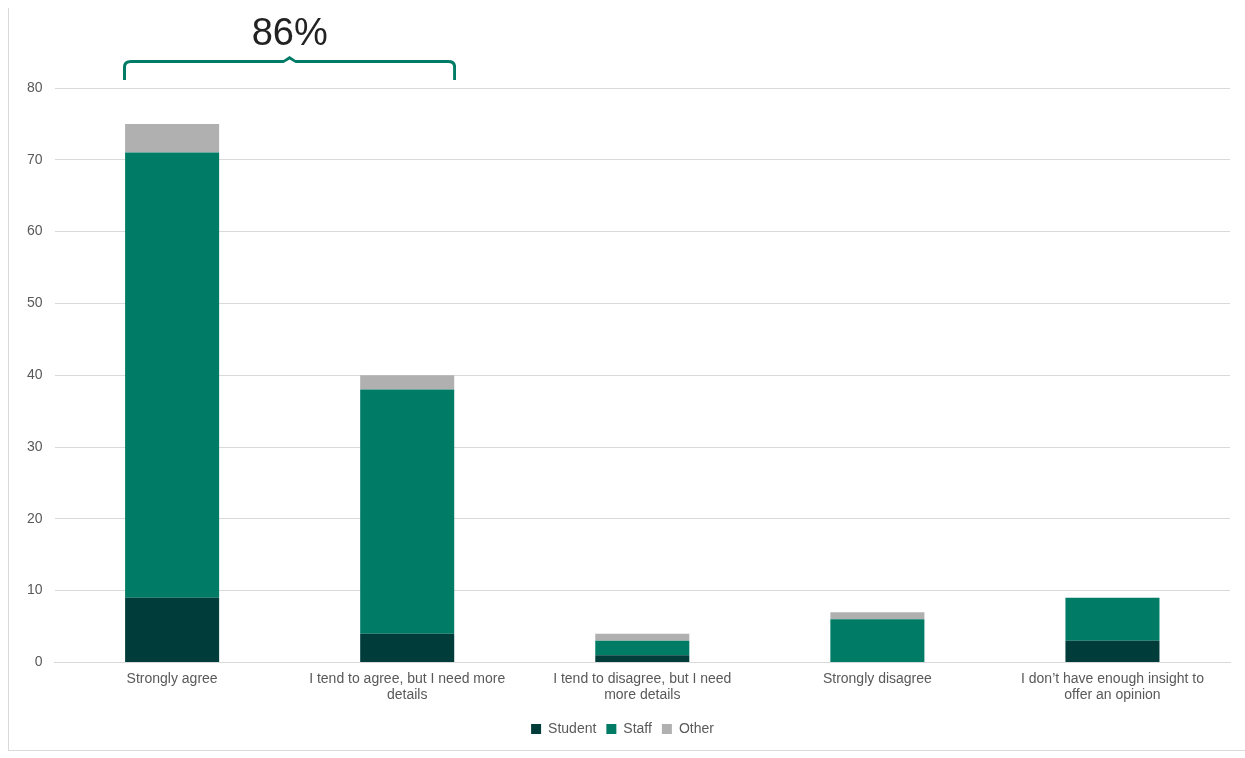 This screenshot has height=758, width=1245. Describe the element at coordinates (34, 374) in the screenshot. I see `y-tick-label: 40` at that location.